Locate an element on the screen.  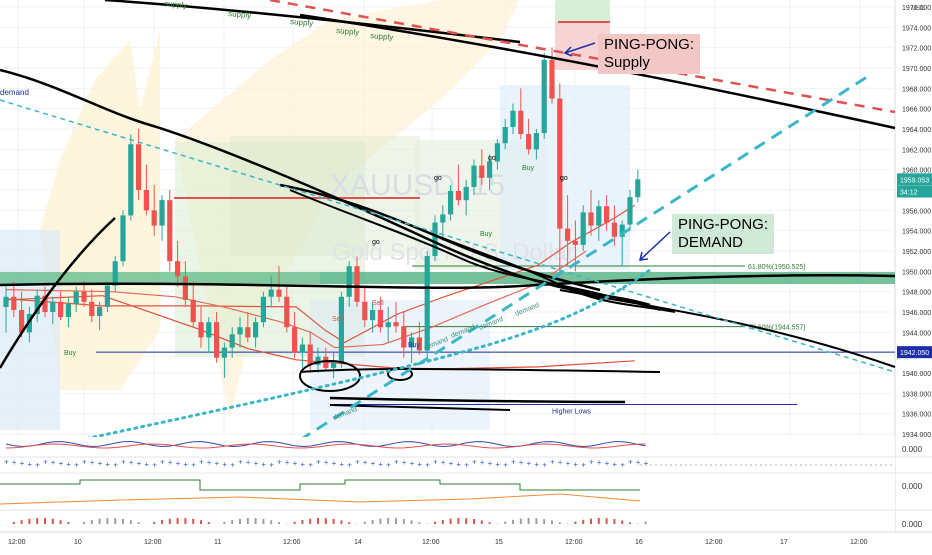
level-fib-61-label: 61.80%(1950.525) is located at coordinates (777, 267).